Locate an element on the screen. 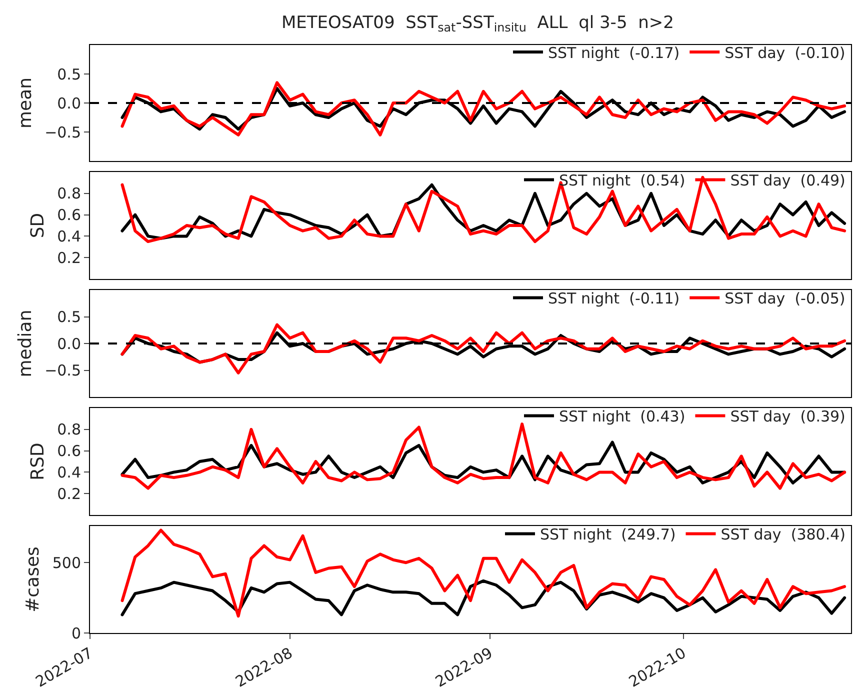  legend-label: SST day (-0.05) is located at coordinates (785, 299).